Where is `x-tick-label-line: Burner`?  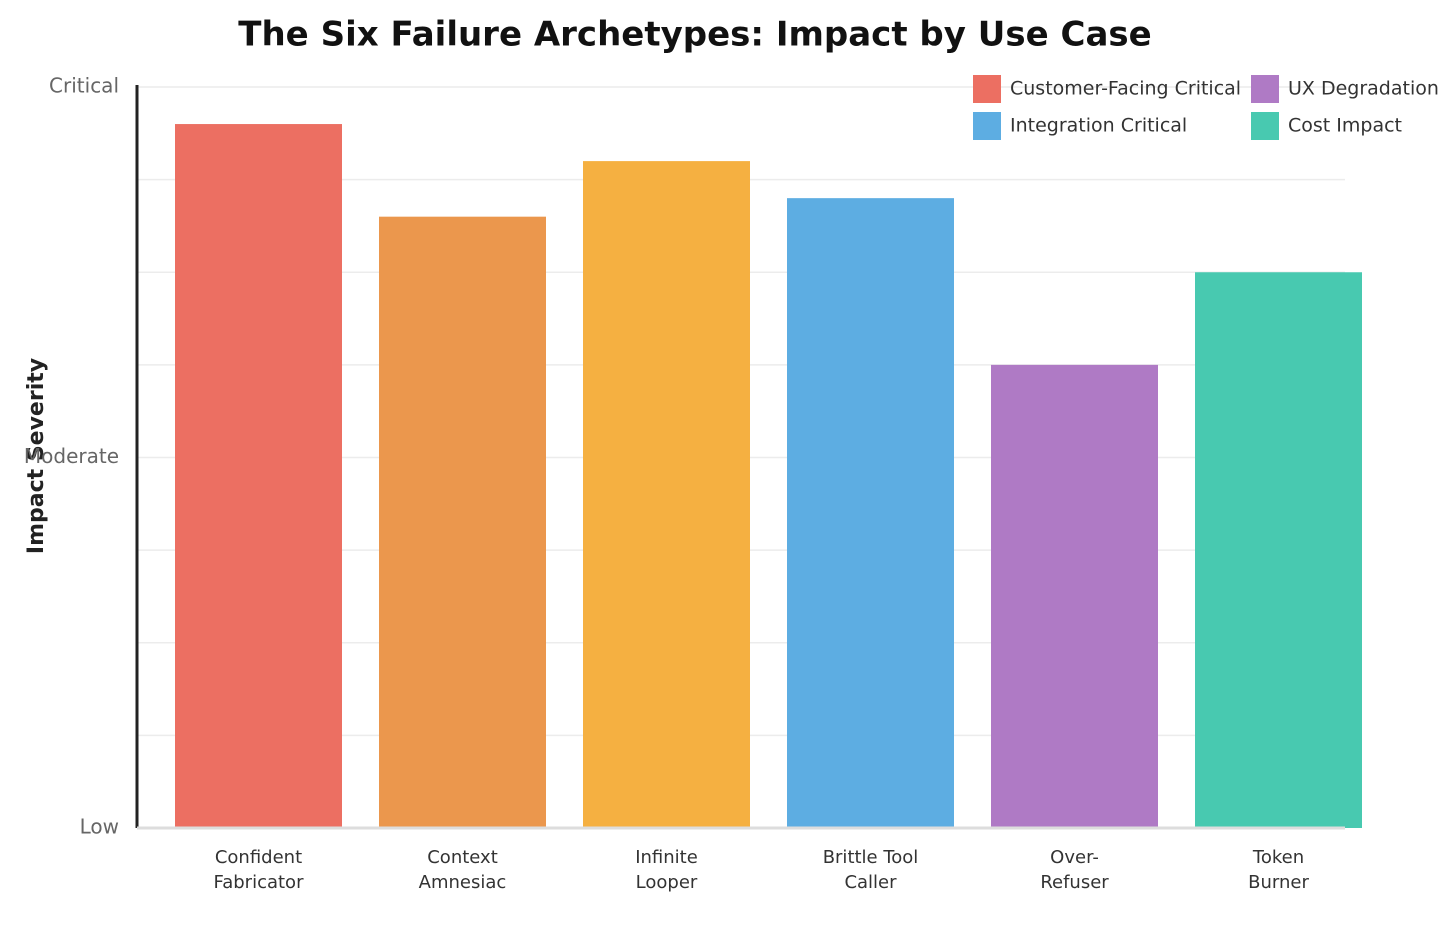
x-tick-label-line: Burner is located at coordinates (1278, 882).